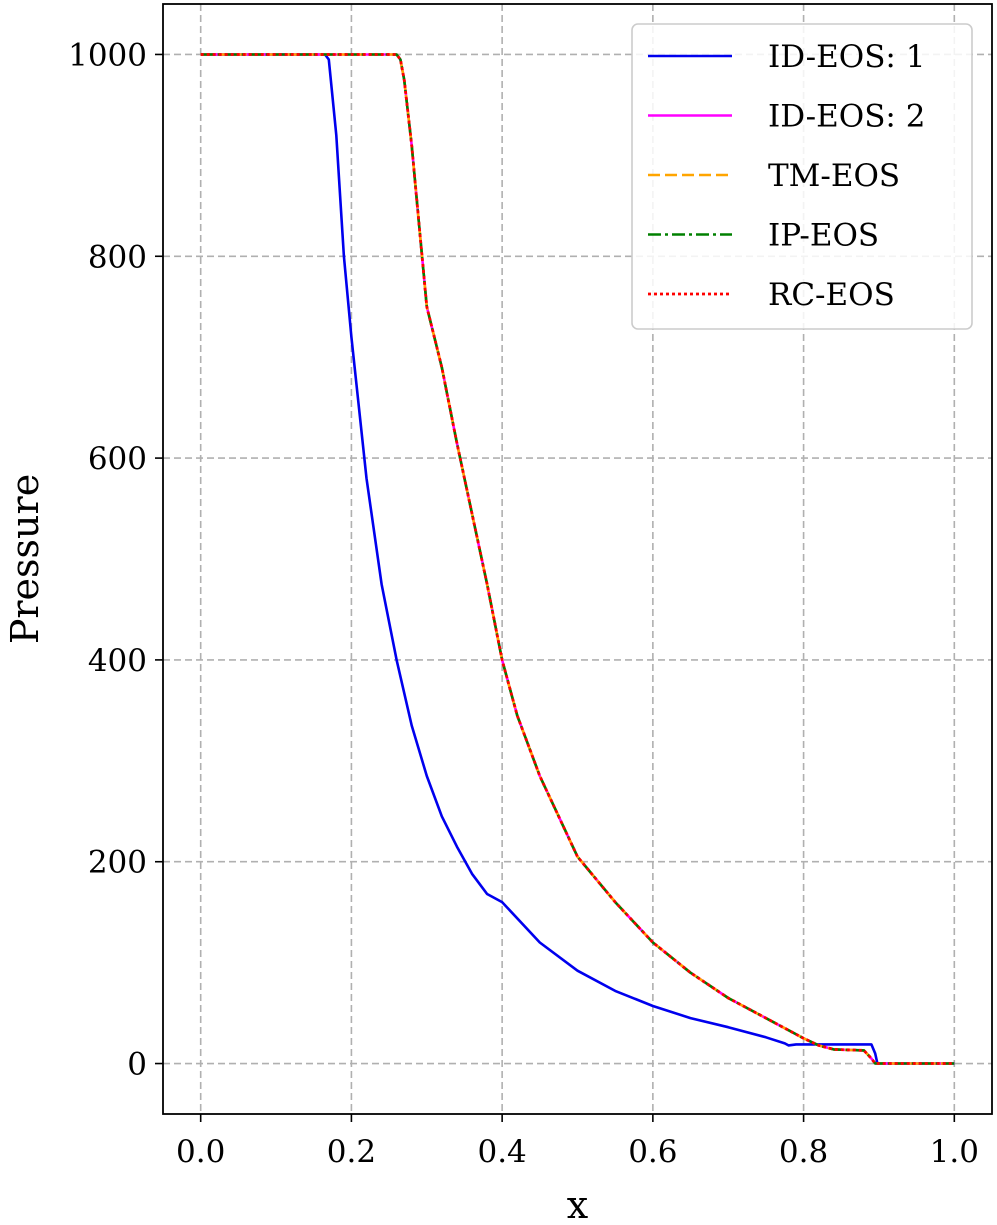 The height and width of the screenshot is (1225, 997). What do you see at coordinates (501, 1152) in the screenshot?
I see `x-tick-label: 0.4` at bounding box center [501, 1152].